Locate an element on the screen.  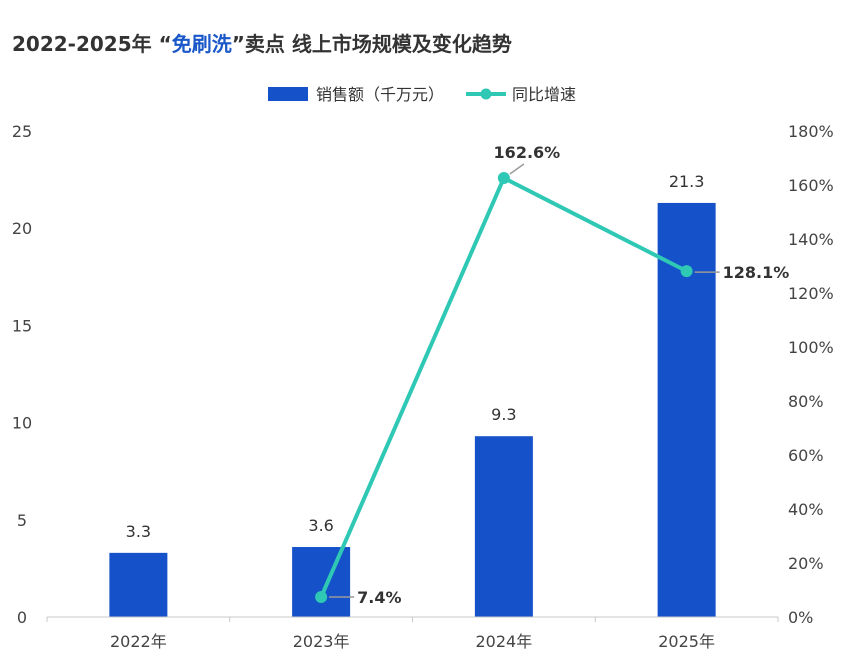
x-tick-label: 2023年 is located at coordinates (321, 641).